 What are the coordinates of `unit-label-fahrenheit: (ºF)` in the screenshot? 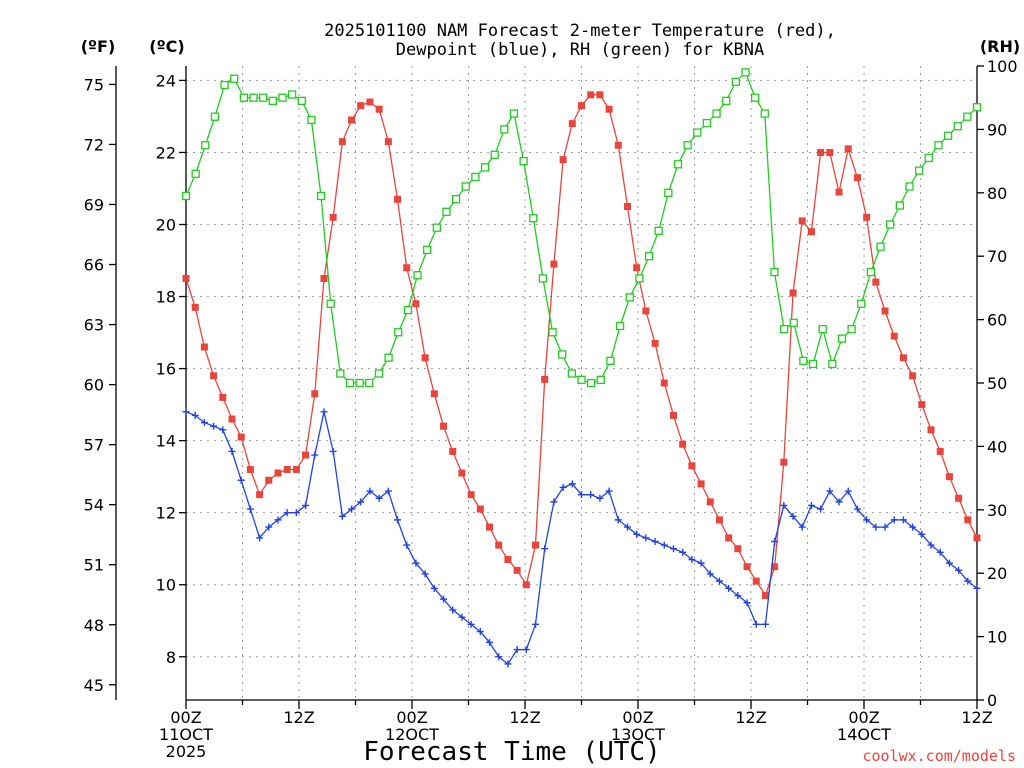 It's located at (98, 46).